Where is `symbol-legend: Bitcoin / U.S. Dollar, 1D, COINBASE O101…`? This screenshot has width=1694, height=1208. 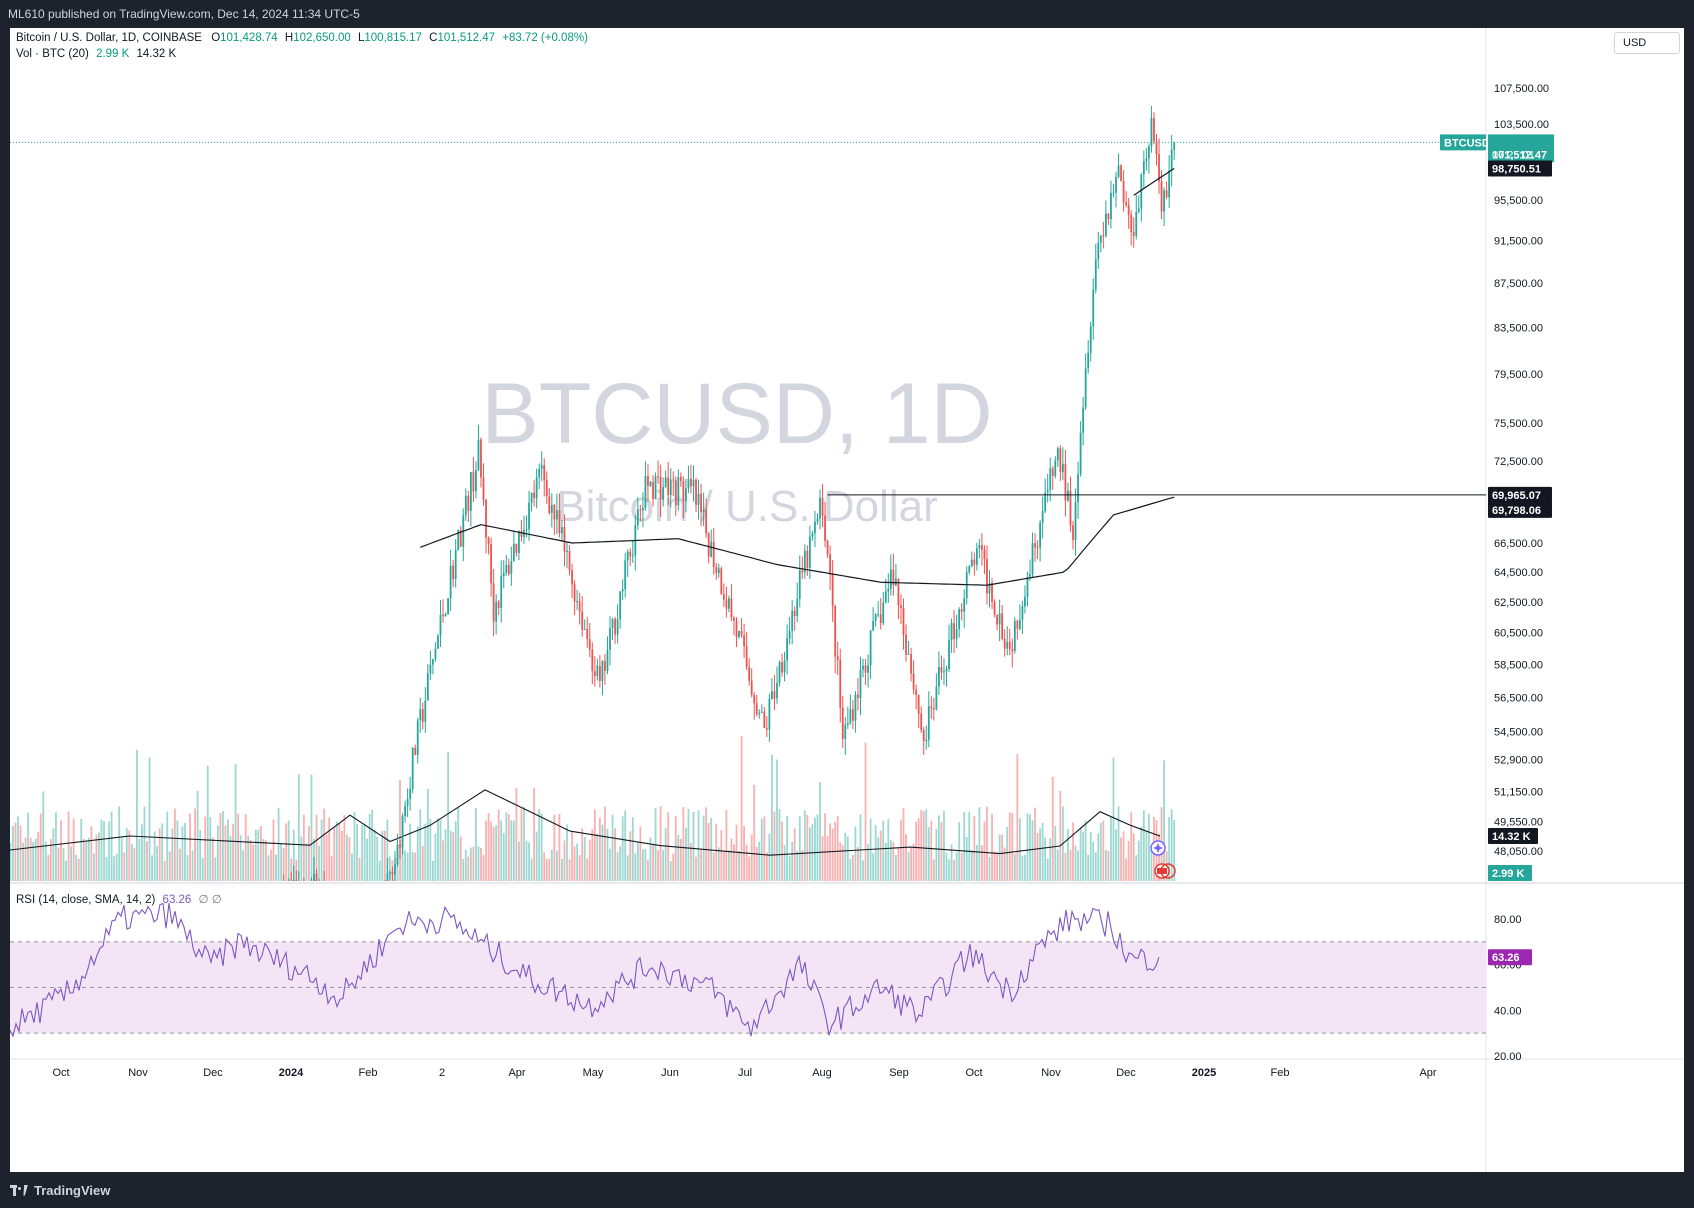
symbol-legend: Bitcoin / U.S. Dollar, 1D, COINBASE O101… is located at coordinates (302, 38).